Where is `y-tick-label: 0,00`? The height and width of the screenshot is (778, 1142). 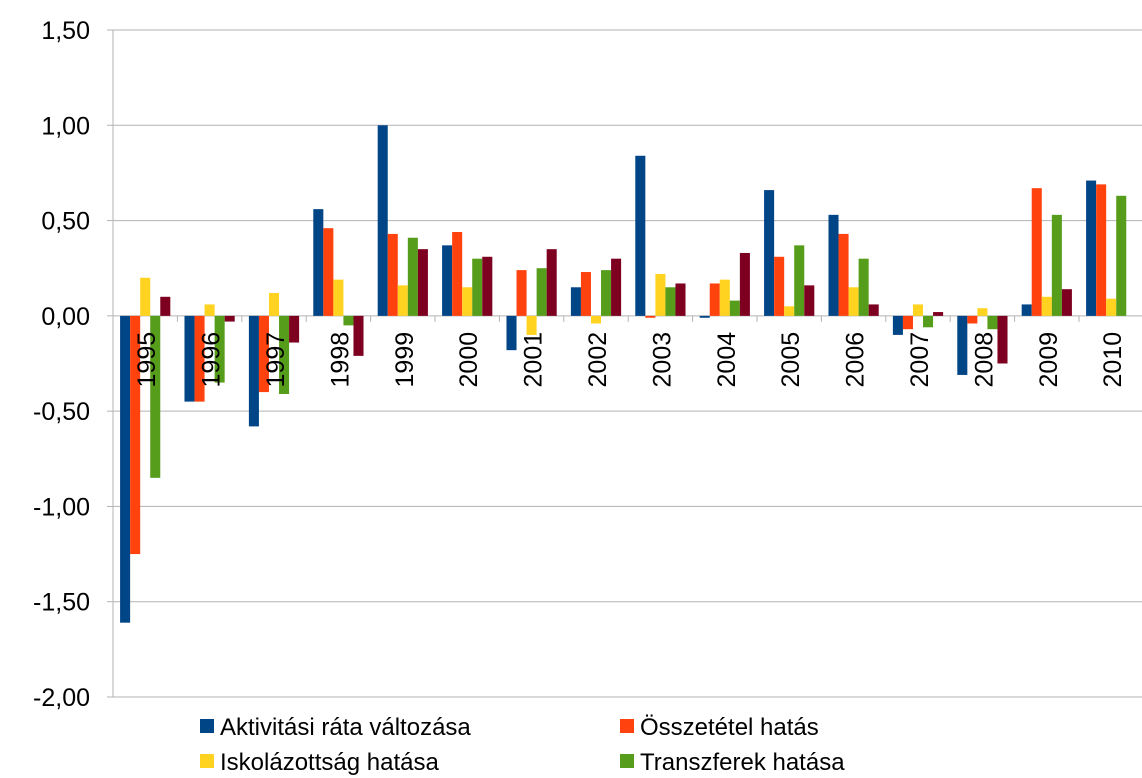 y-tick-label: 0,00 is located at coordinates (65, 317).